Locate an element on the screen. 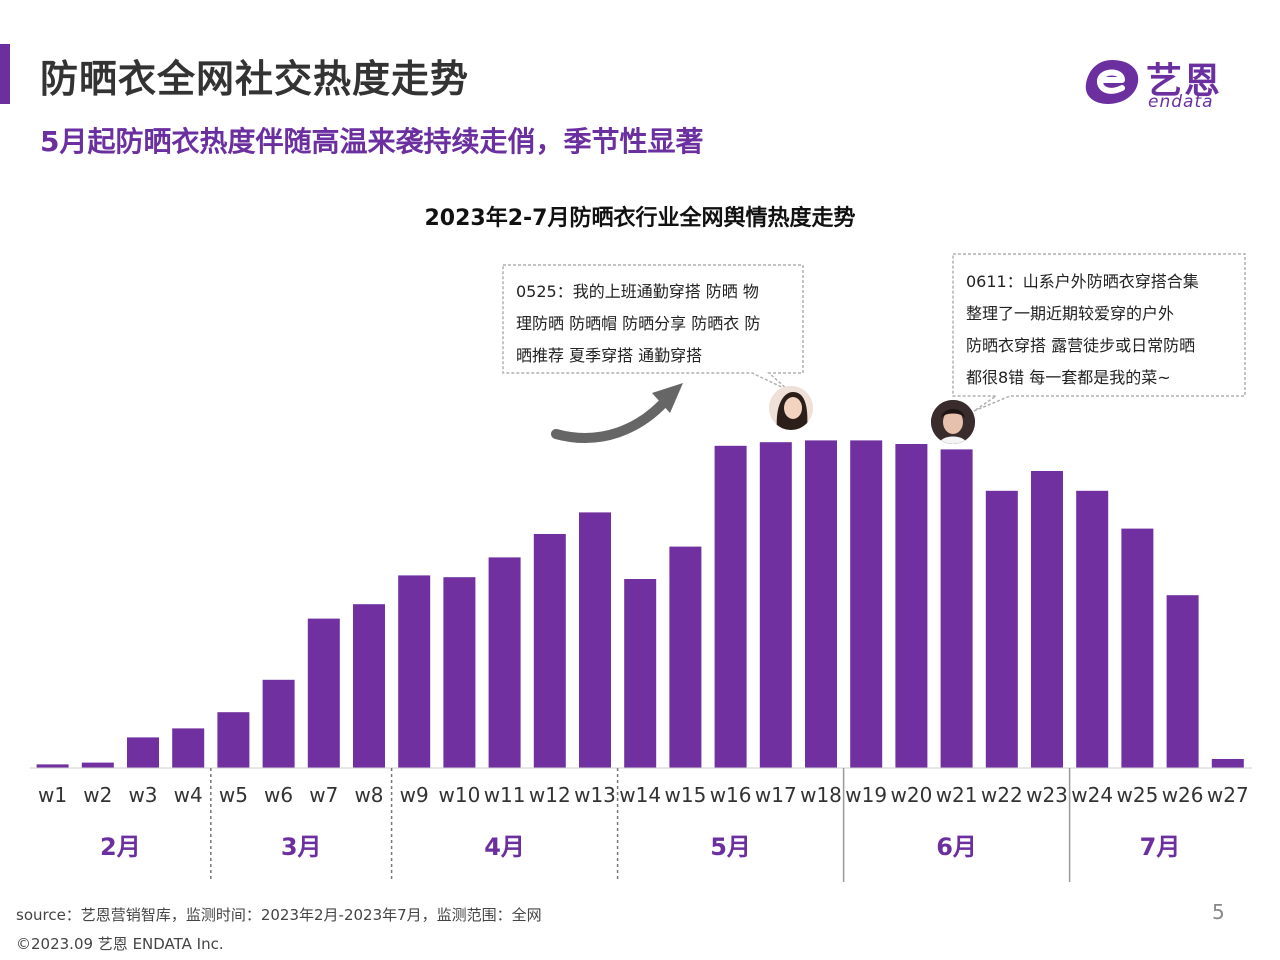 The height and width of the screenshot is (960, 1280). bar-w1 is located at coordinates (52, 766).